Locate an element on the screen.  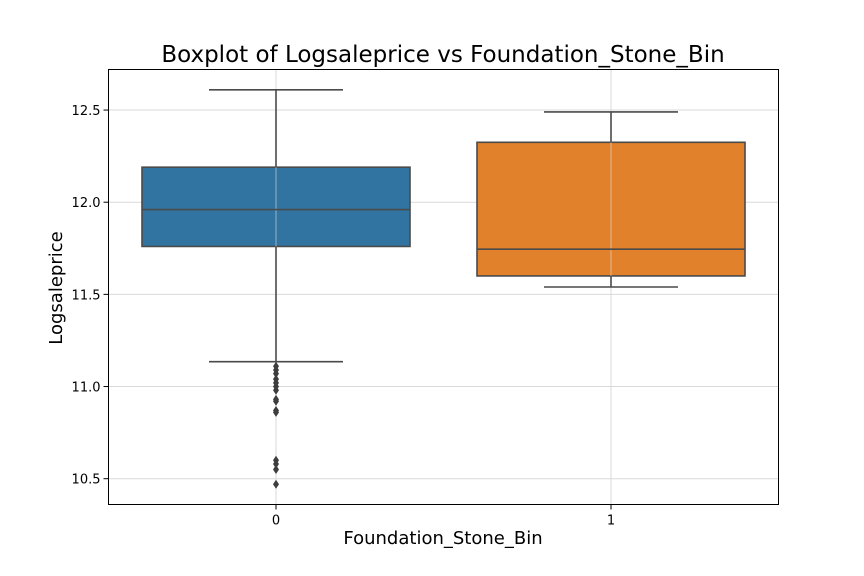
y-tick-label: 12.0 is located at coordinates (86, 203).